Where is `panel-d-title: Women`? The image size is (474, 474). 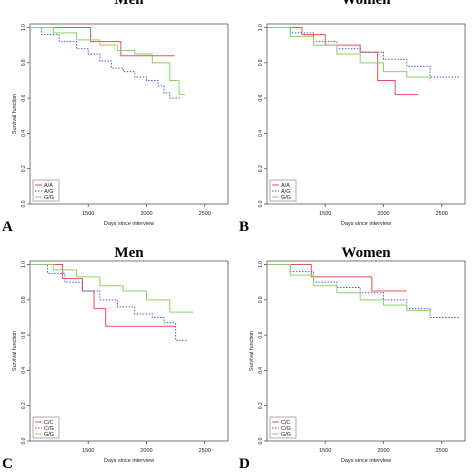
panel-d-title: Women is located at coordinates (366, 253).